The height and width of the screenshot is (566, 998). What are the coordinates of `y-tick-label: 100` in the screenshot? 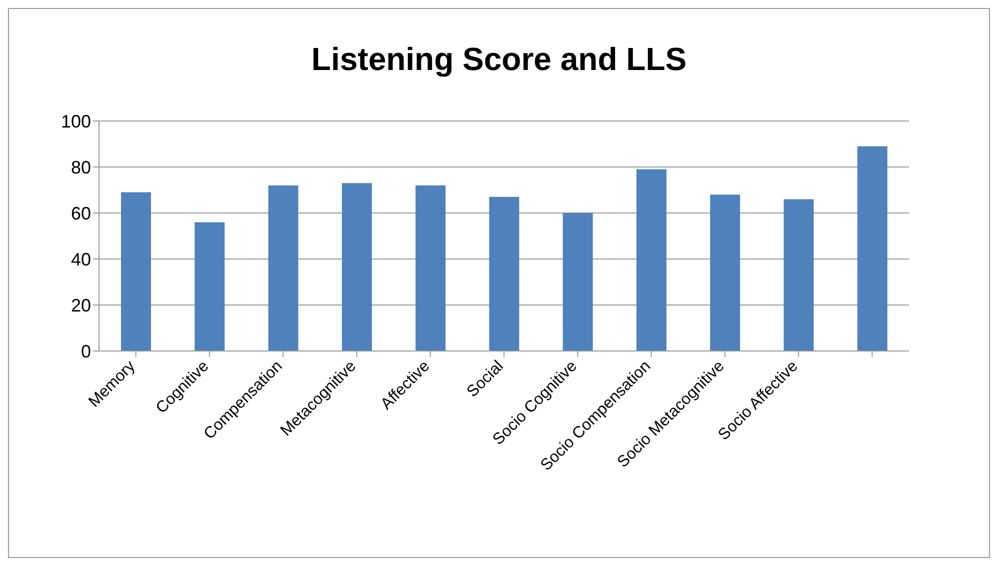 It's located at (75, 121).